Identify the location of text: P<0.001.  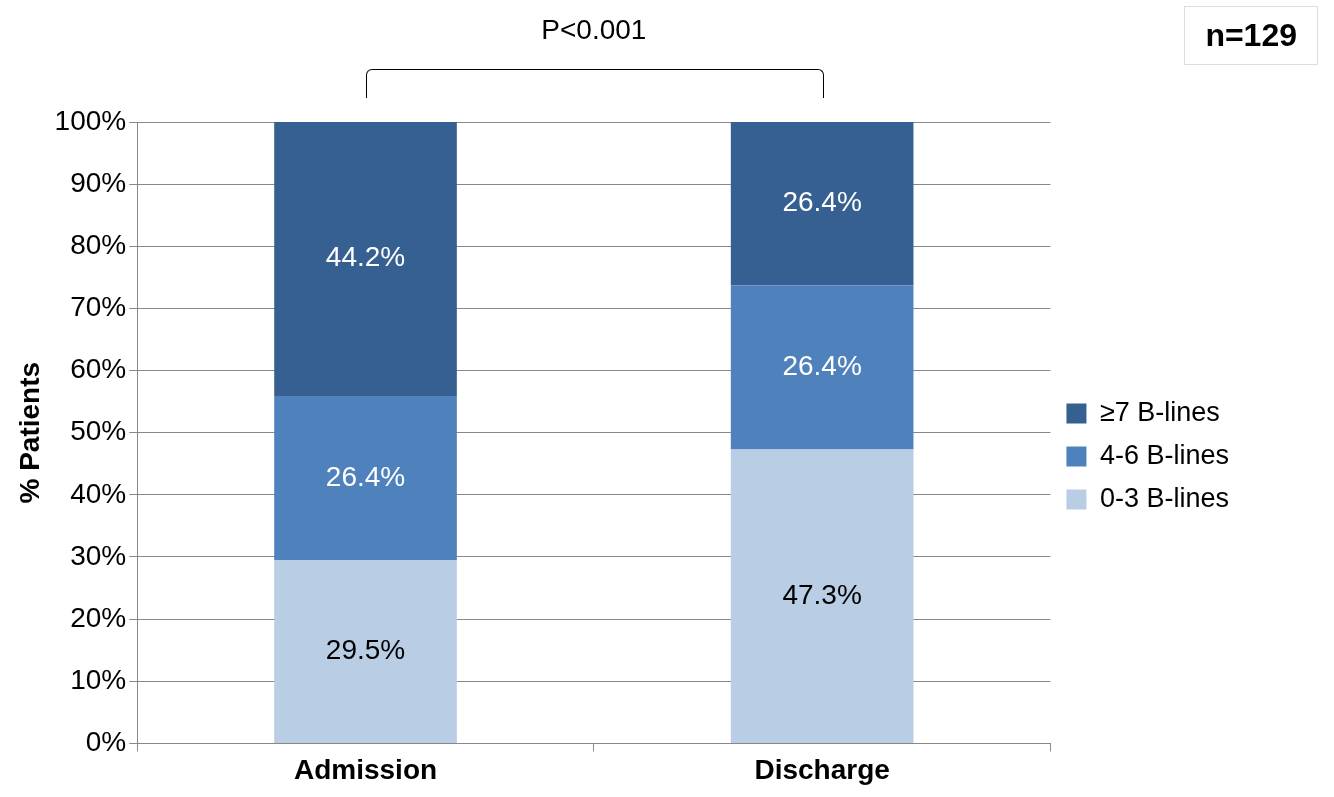
(594, 30).